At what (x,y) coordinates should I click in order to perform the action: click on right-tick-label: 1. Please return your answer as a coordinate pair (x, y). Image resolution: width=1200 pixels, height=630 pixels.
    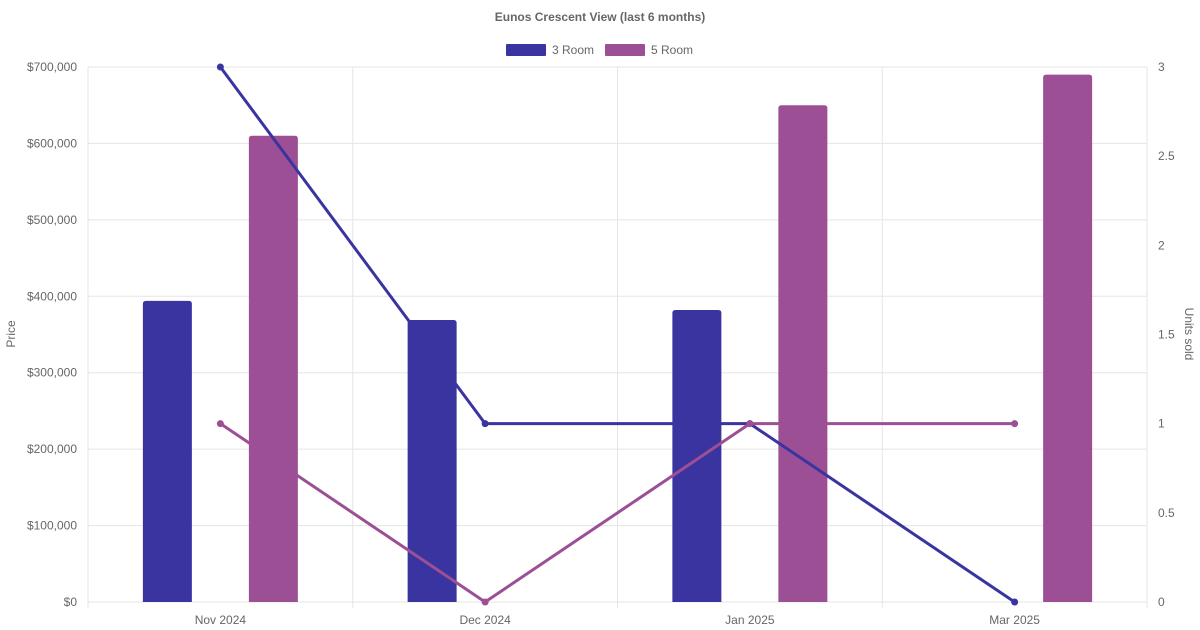
    Looking at the image, I should click on (1161, 424).